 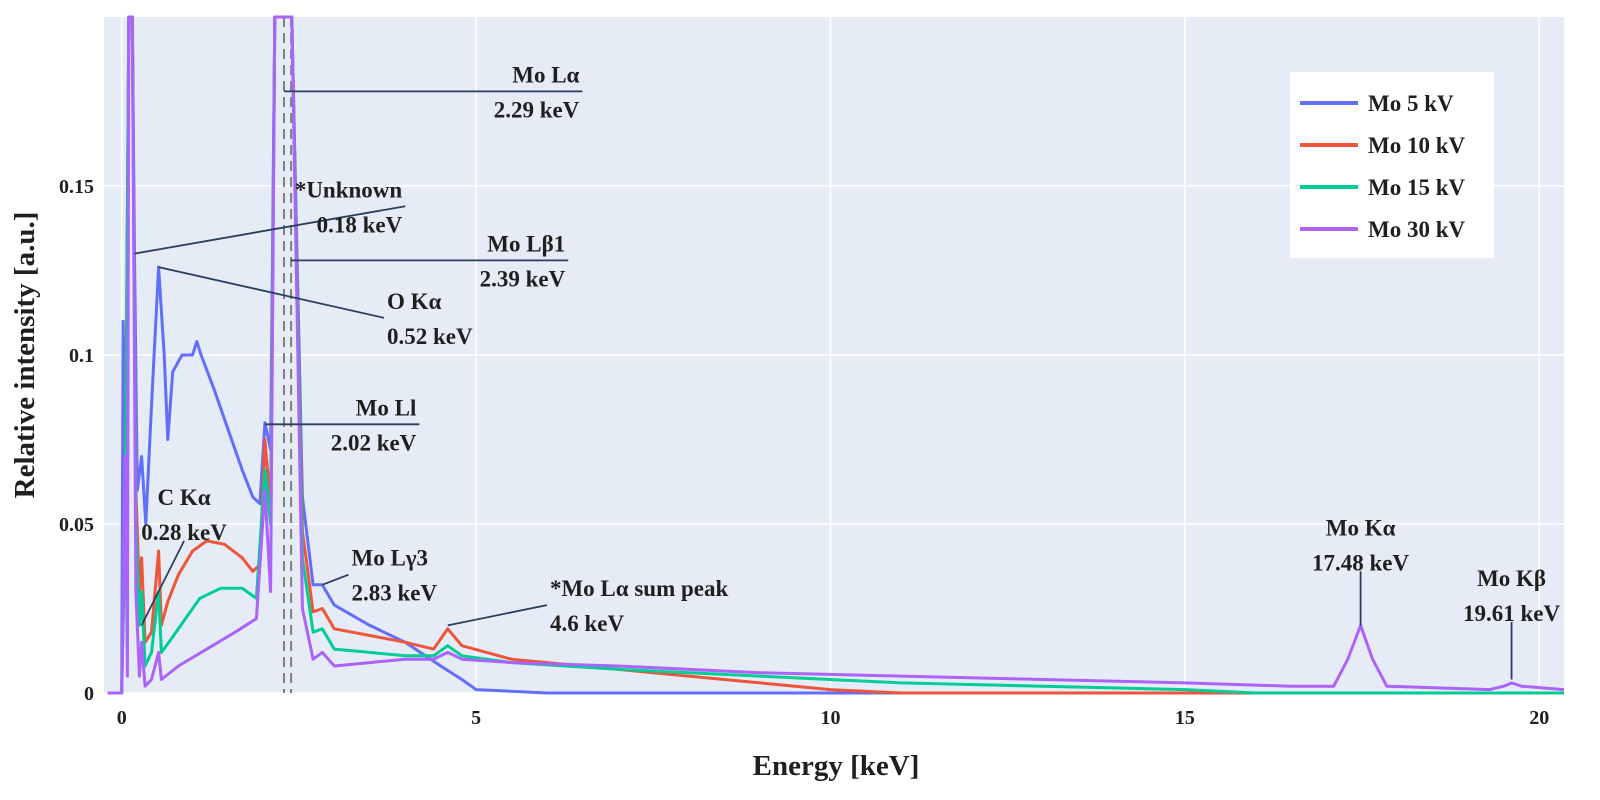 I want to click on annotation-label-mo-lg3-energy: 2.83 keV, so click(x=395, y=593).